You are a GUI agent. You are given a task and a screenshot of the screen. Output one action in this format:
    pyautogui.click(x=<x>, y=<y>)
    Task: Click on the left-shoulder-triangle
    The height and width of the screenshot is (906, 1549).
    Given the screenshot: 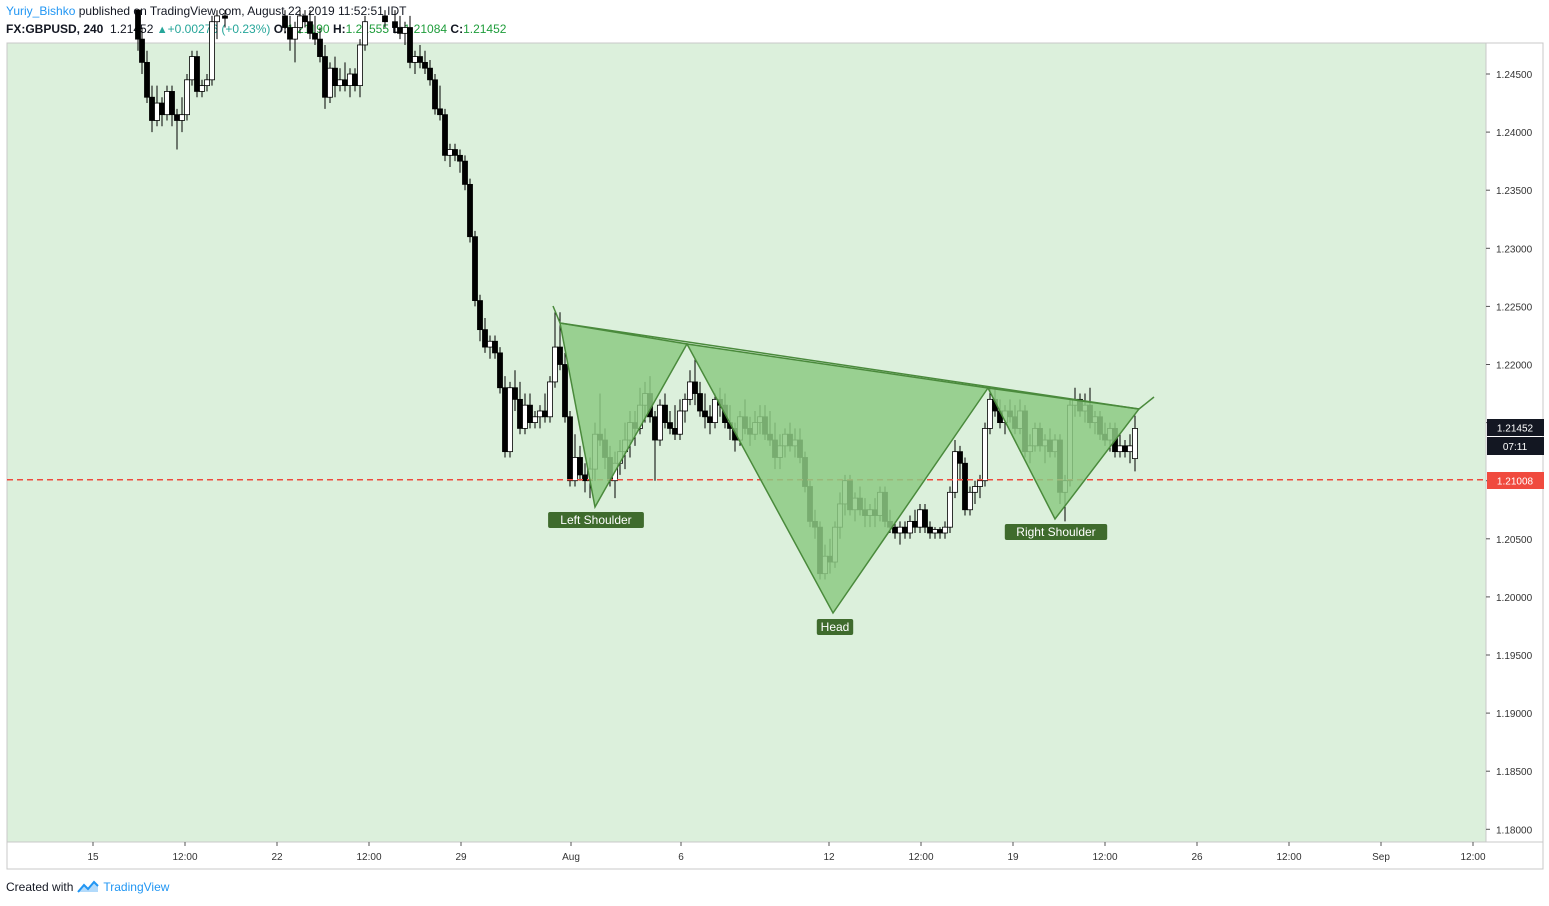 What is the action you would take?
    pyautogui.click(x=624, y=416)
    